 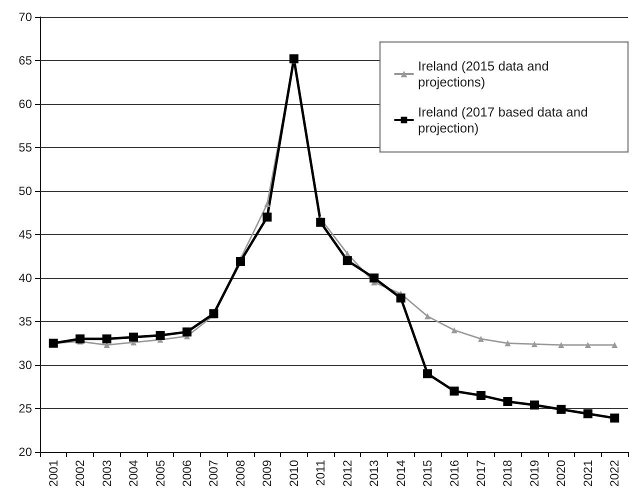 I want to click on y-tick-label: 25, so click(x=25, y=409).